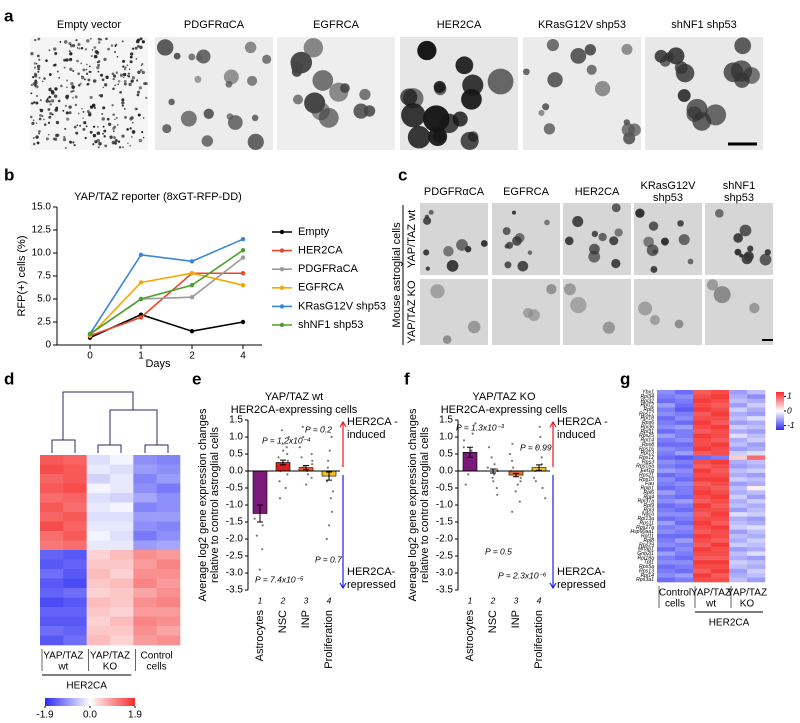 The image size is (800, 723). I want to click on line, so click(166, 292).